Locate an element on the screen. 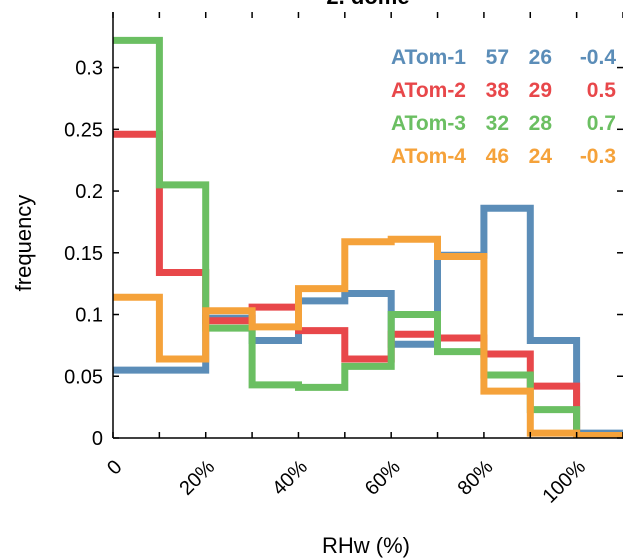 The width and height of the screenshot is (623, 559). legend-entry-name: ATom-2 is located at coordinates (428, 90).